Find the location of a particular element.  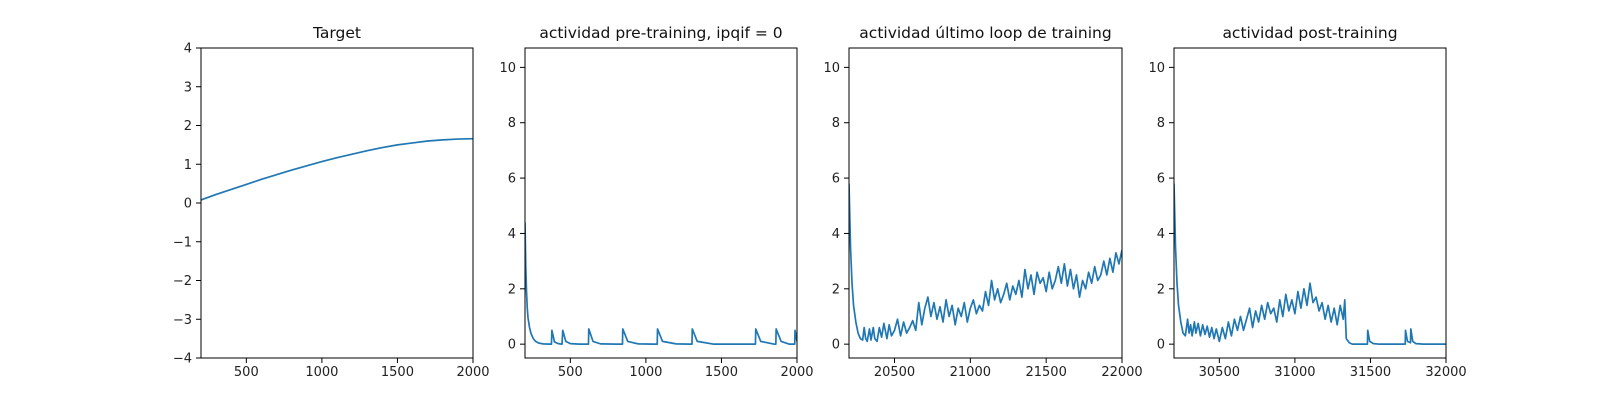

y-tick-label: −3 is located at coordinates (182, 320).